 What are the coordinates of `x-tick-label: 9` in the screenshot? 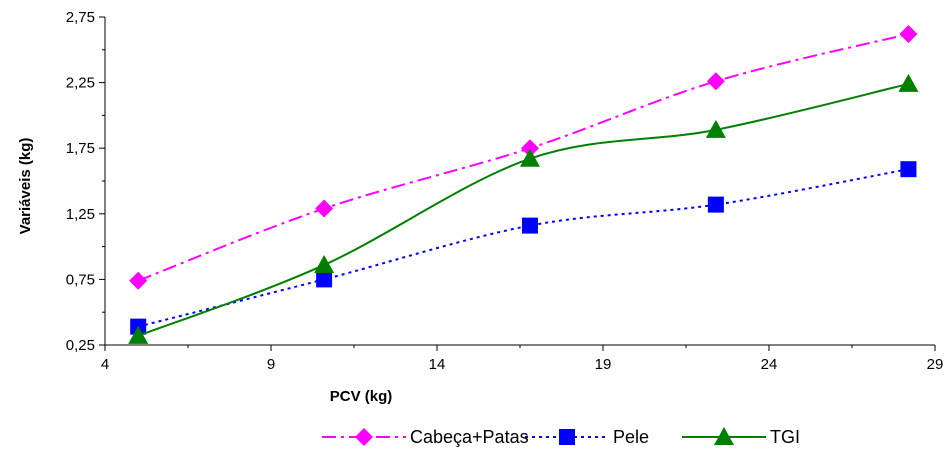 It's located at (271, 364).